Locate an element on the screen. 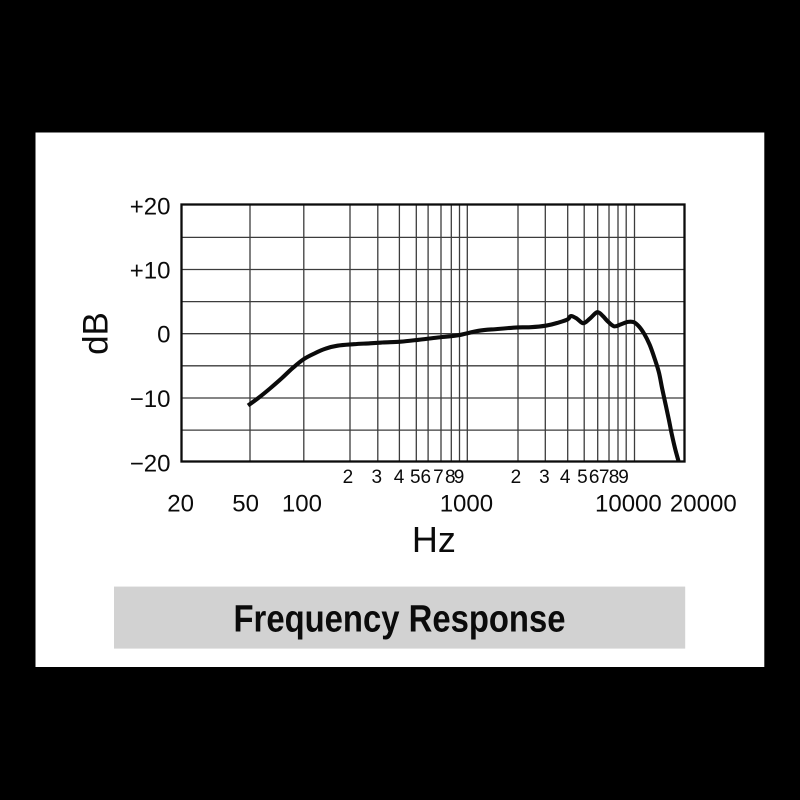  svg-text: 0 is located at coordinates (163, 335).